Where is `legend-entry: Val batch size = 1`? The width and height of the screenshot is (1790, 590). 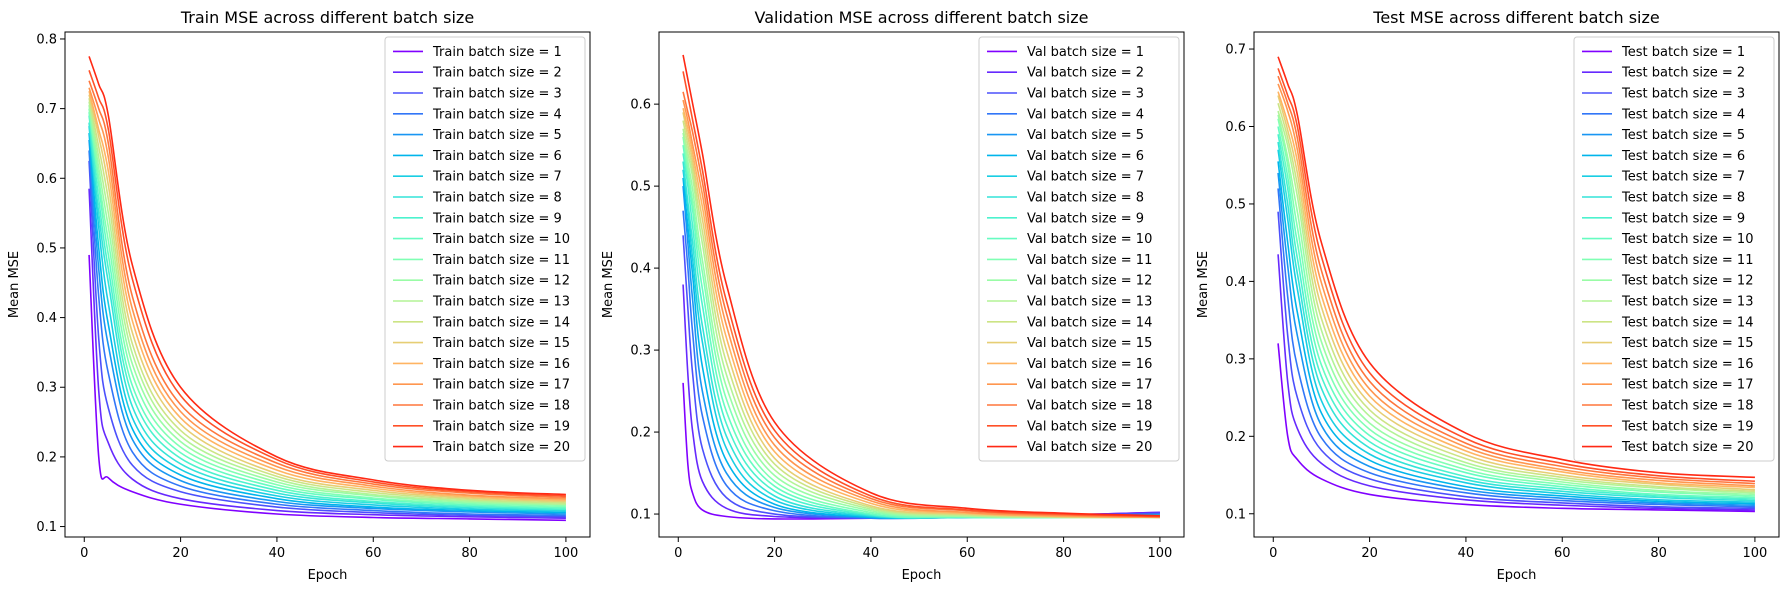
legend-entry: Val batch size = 1 is located at coordinates (1085, 52).